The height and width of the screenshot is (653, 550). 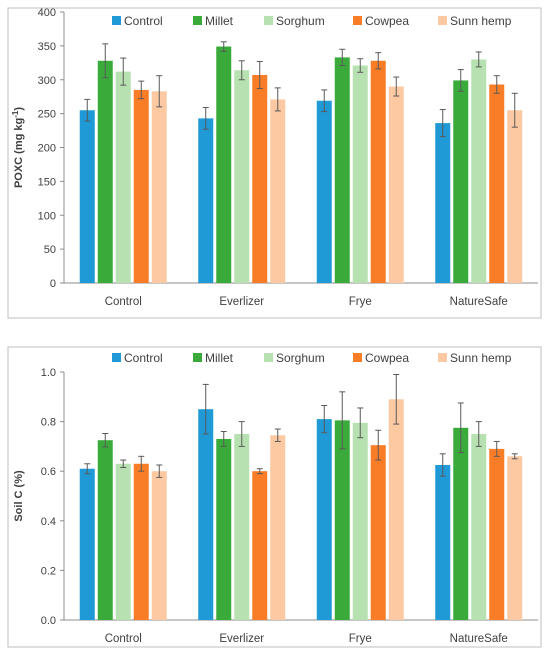 I want to click on chart1-legend-swatch-sorghum, so click(x=268, y=357).